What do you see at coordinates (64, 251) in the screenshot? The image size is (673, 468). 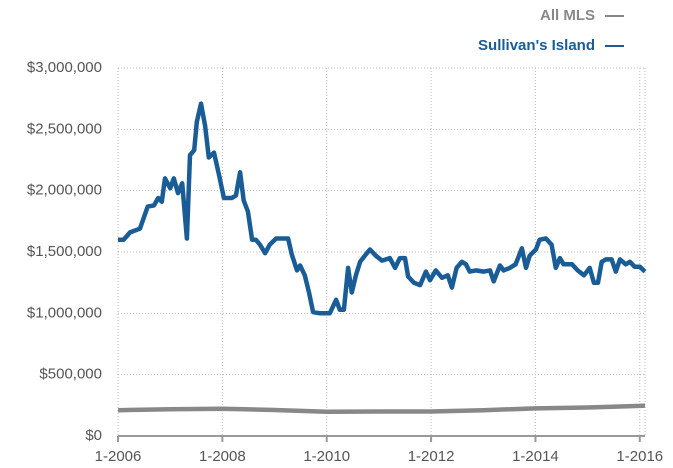 I see `y-tick-label: $1,500,000` at bounding box center [64, 251].